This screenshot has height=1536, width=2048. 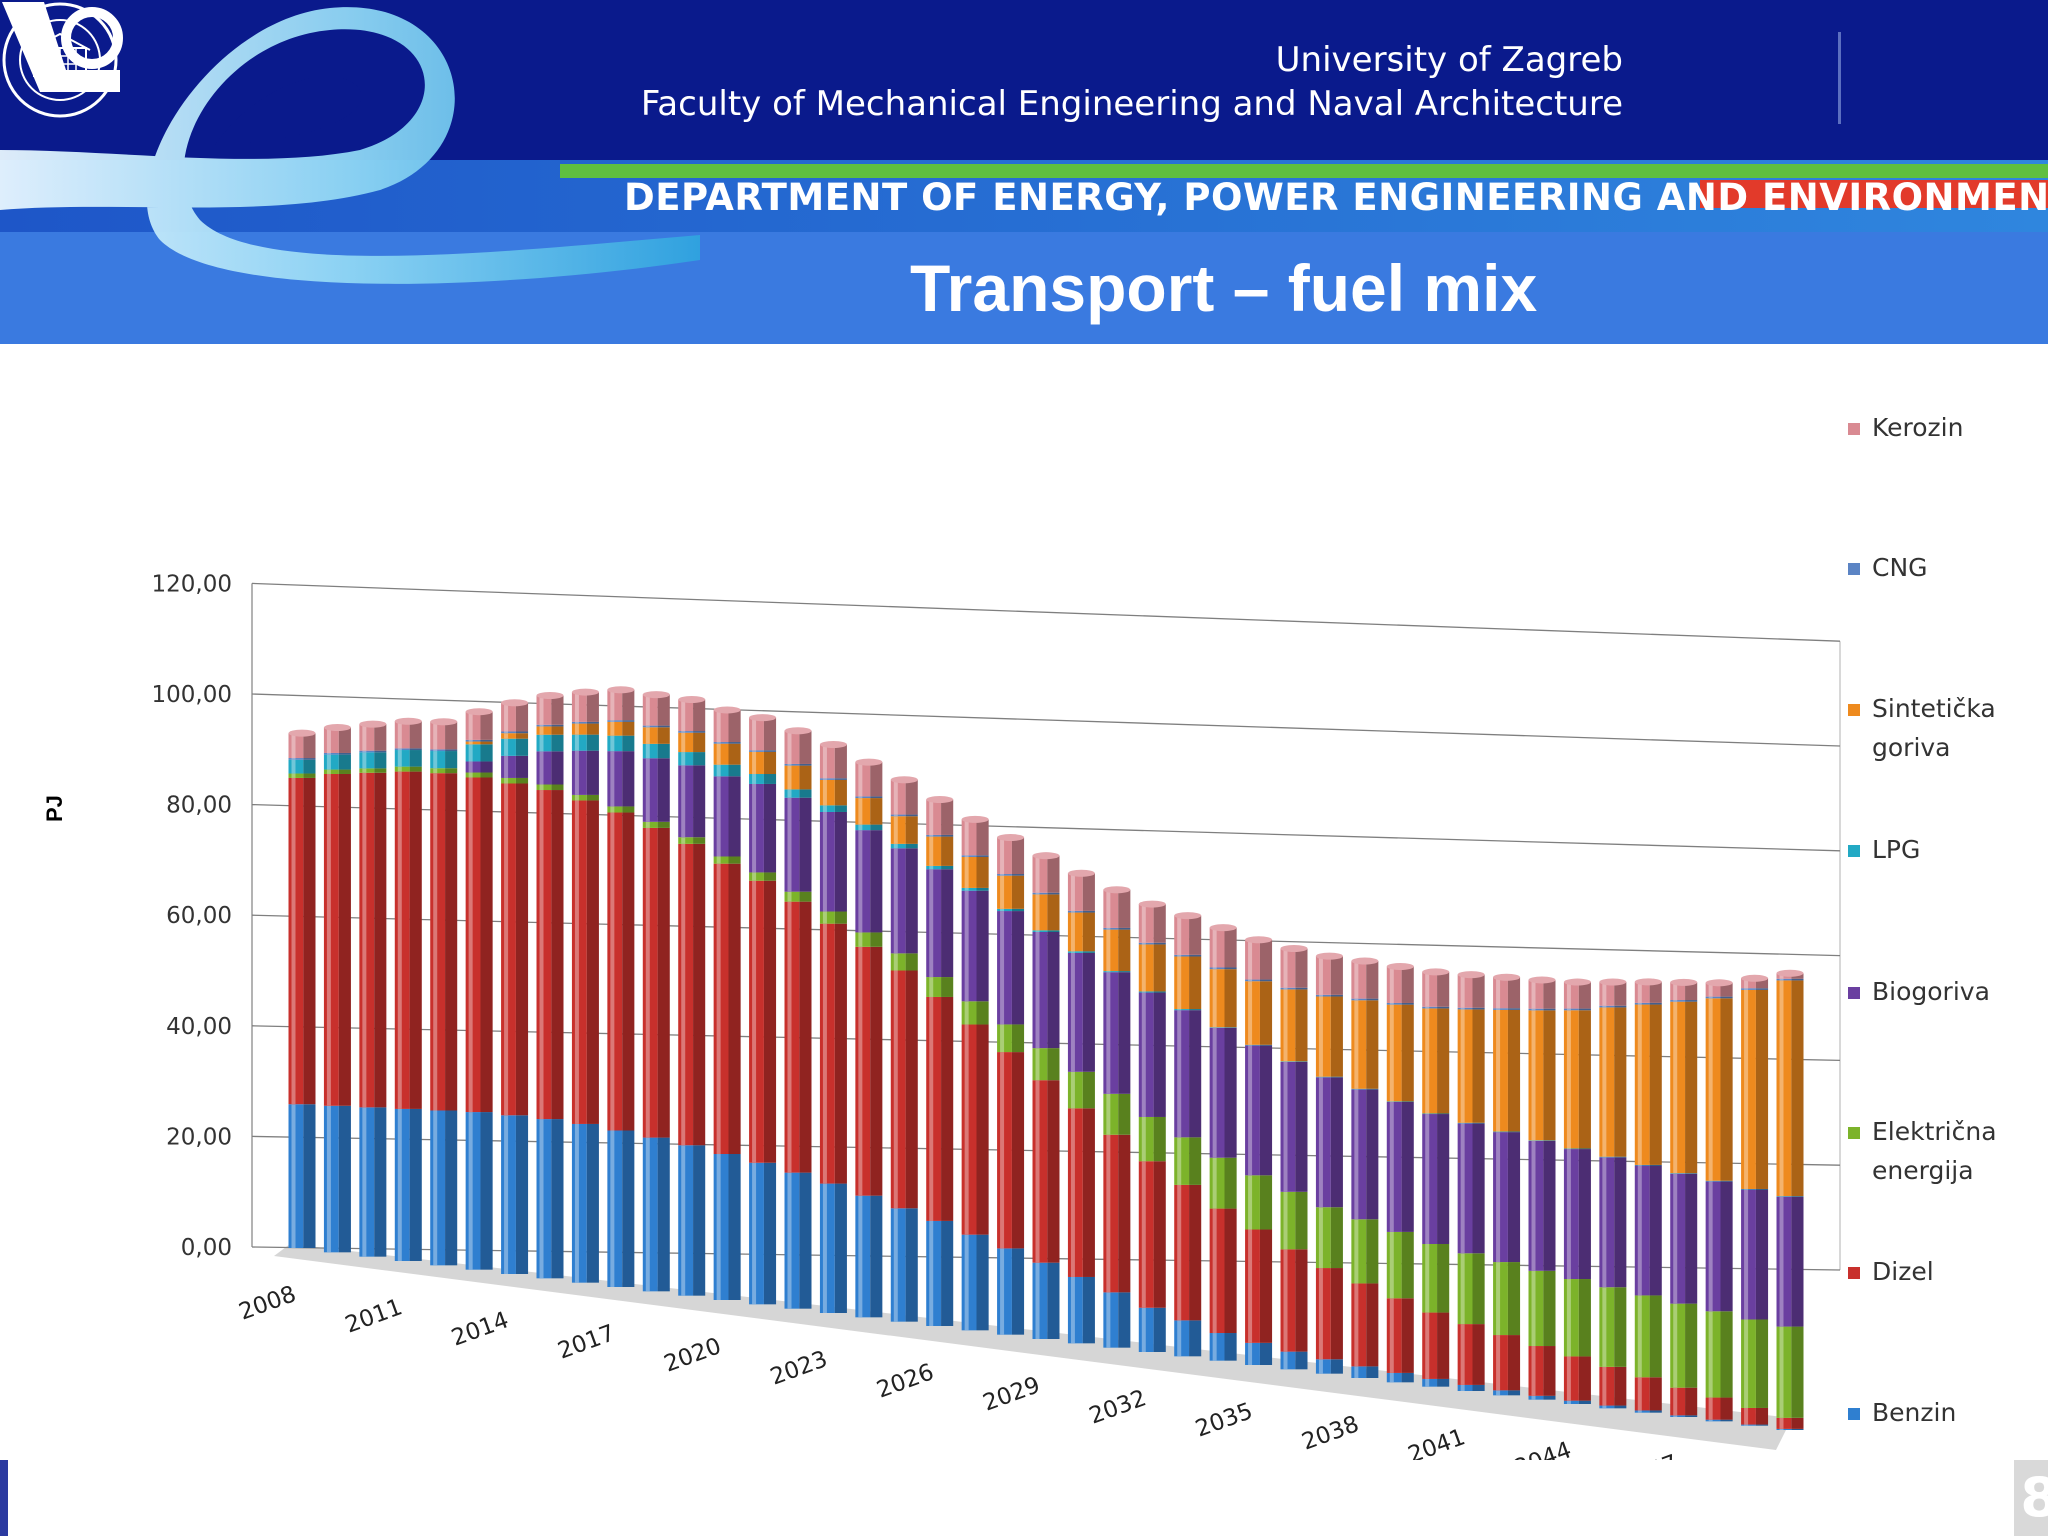 What do you see at coordinates (444, 992) in the screenshot?
I see `bar-stack-2012` at bounding box center [444, 992].